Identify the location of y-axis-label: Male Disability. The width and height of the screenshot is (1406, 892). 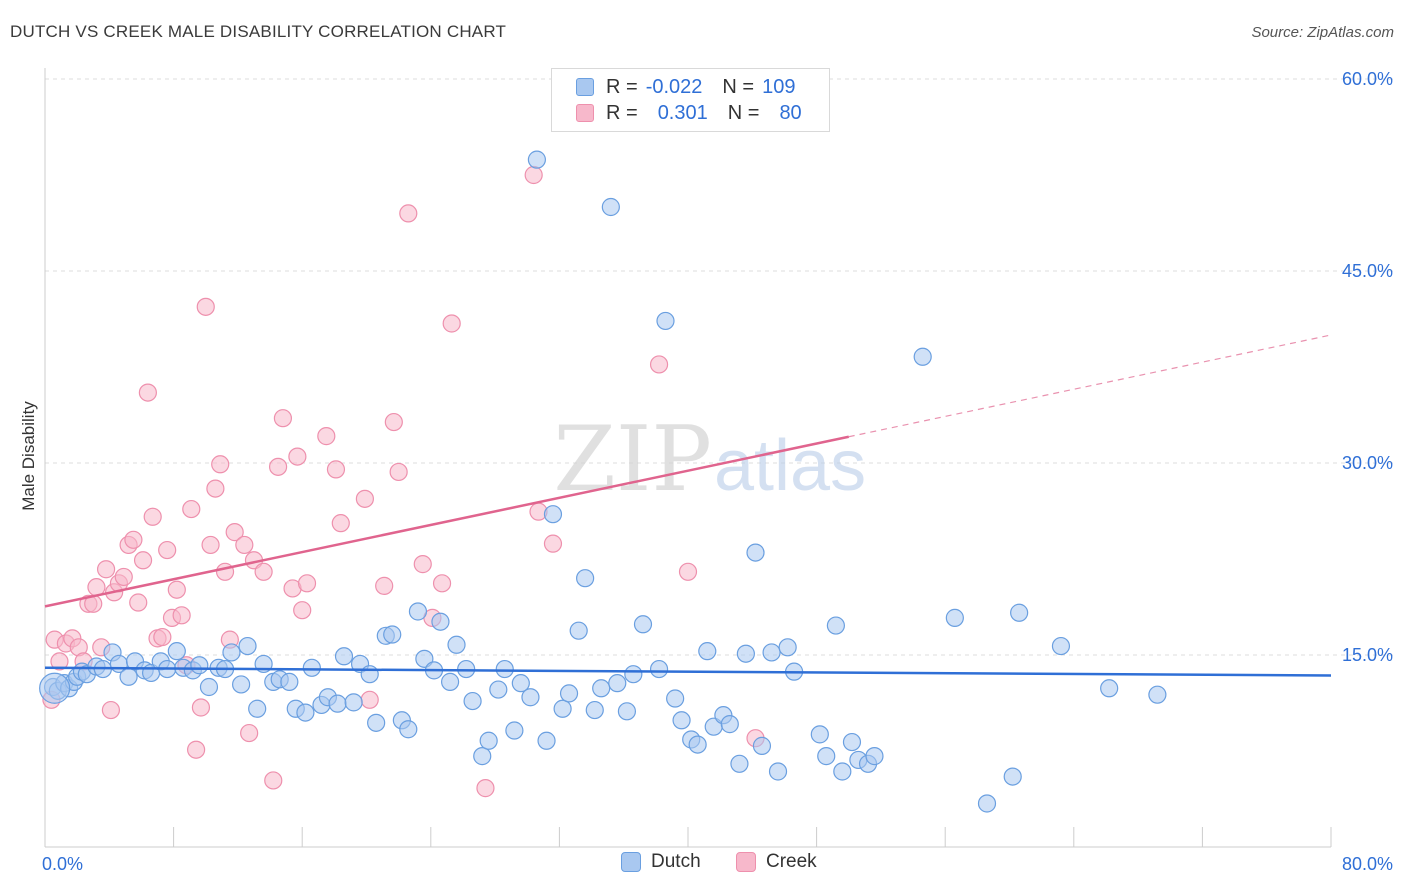
(28, 456).